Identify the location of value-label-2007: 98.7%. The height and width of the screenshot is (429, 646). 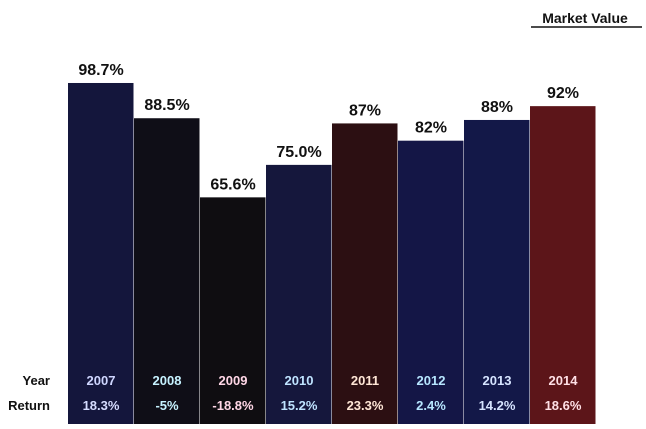
(100, 70).